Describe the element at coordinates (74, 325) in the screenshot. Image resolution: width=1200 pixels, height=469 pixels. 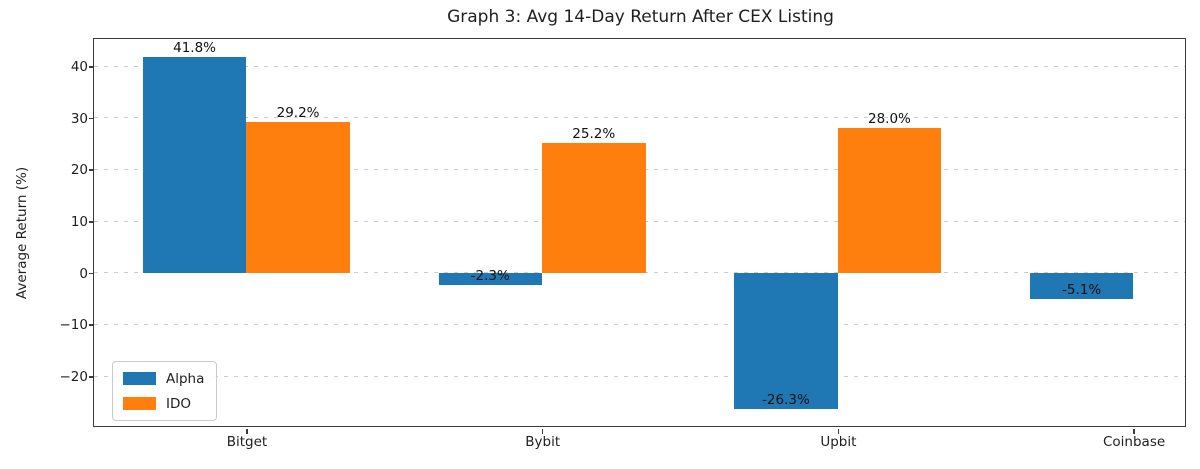
I see `y-tick-label: −10` at that location.